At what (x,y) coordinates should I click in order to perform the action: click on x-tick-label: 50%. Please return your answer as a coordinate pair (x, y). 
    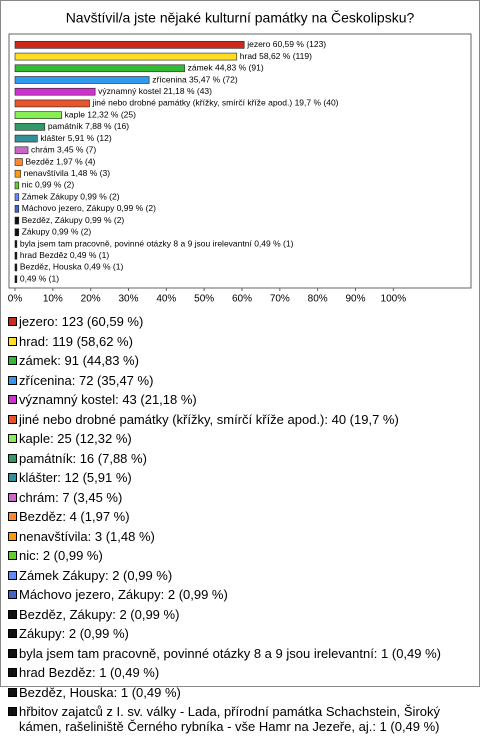
    Looking at the image, I should click on (204, 299).